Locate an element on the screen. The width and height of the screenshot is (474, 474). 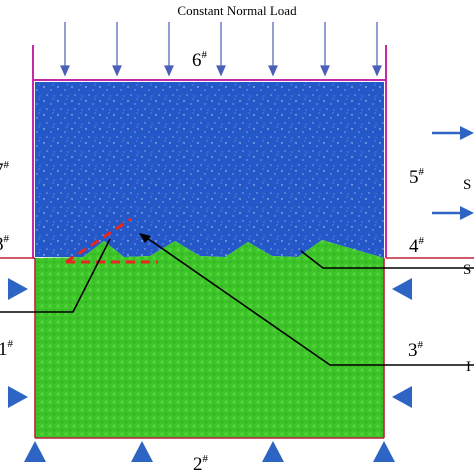
label-wall-3: 3# is located at coordinates (416, 350).